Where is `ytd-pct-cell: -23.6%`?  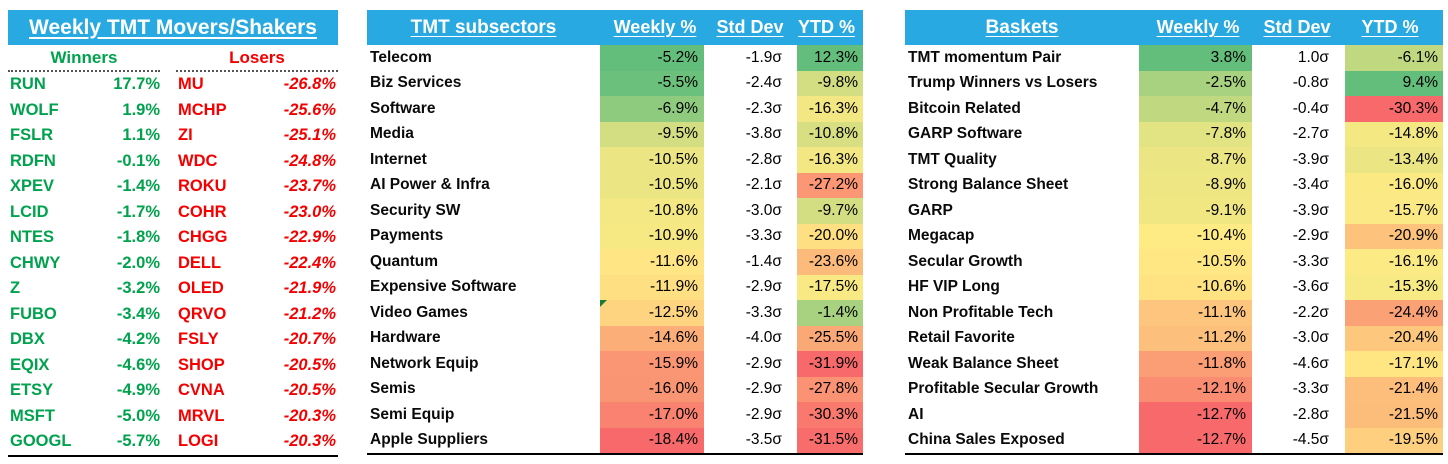
ytd-pct-cell: -23.6% is located at coordinates (830, 262).